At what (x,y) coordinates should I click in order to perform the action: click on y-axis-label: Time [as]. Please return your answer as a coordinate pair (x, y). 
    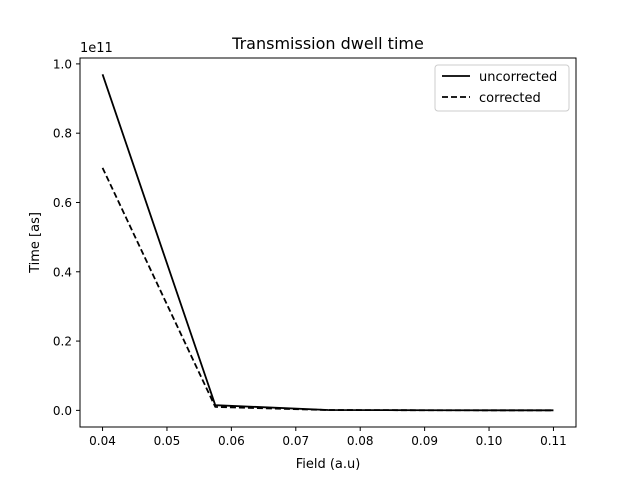
    Looking at the image, I should click on (35, 243).